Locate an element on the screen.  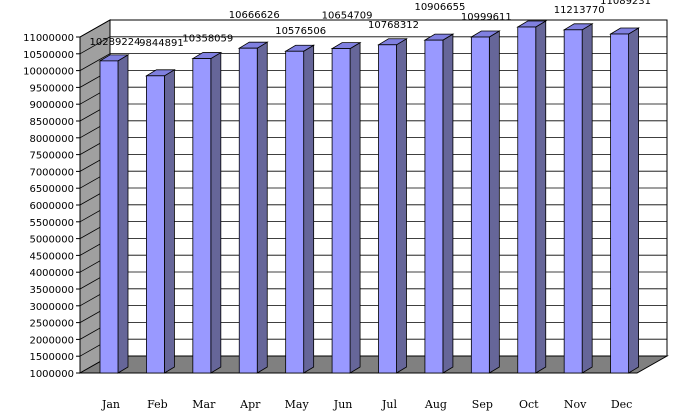
y-tick-label: 10000000 is located at coordinates (48, 72).